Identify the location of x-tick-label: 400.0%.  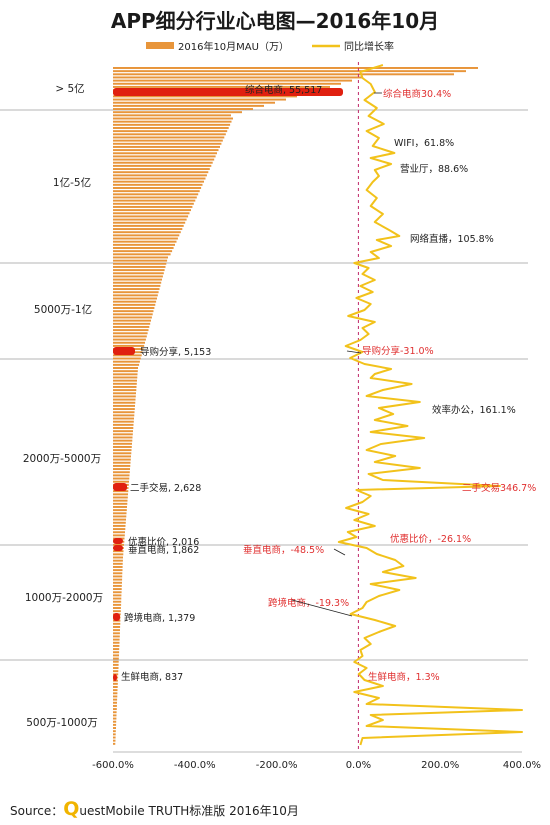
(522, 765).